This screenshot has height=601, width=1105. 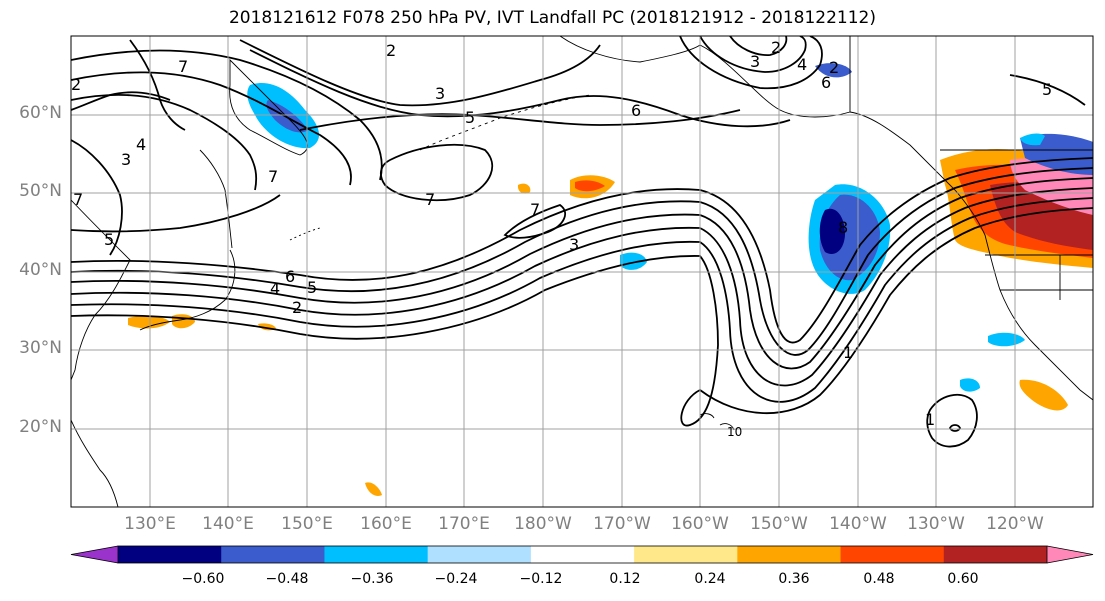 What do you see at coordinates (625, 579) in the screenshot?
I see `colorbar-tick: 0.12` at bounding box center [625, 579].